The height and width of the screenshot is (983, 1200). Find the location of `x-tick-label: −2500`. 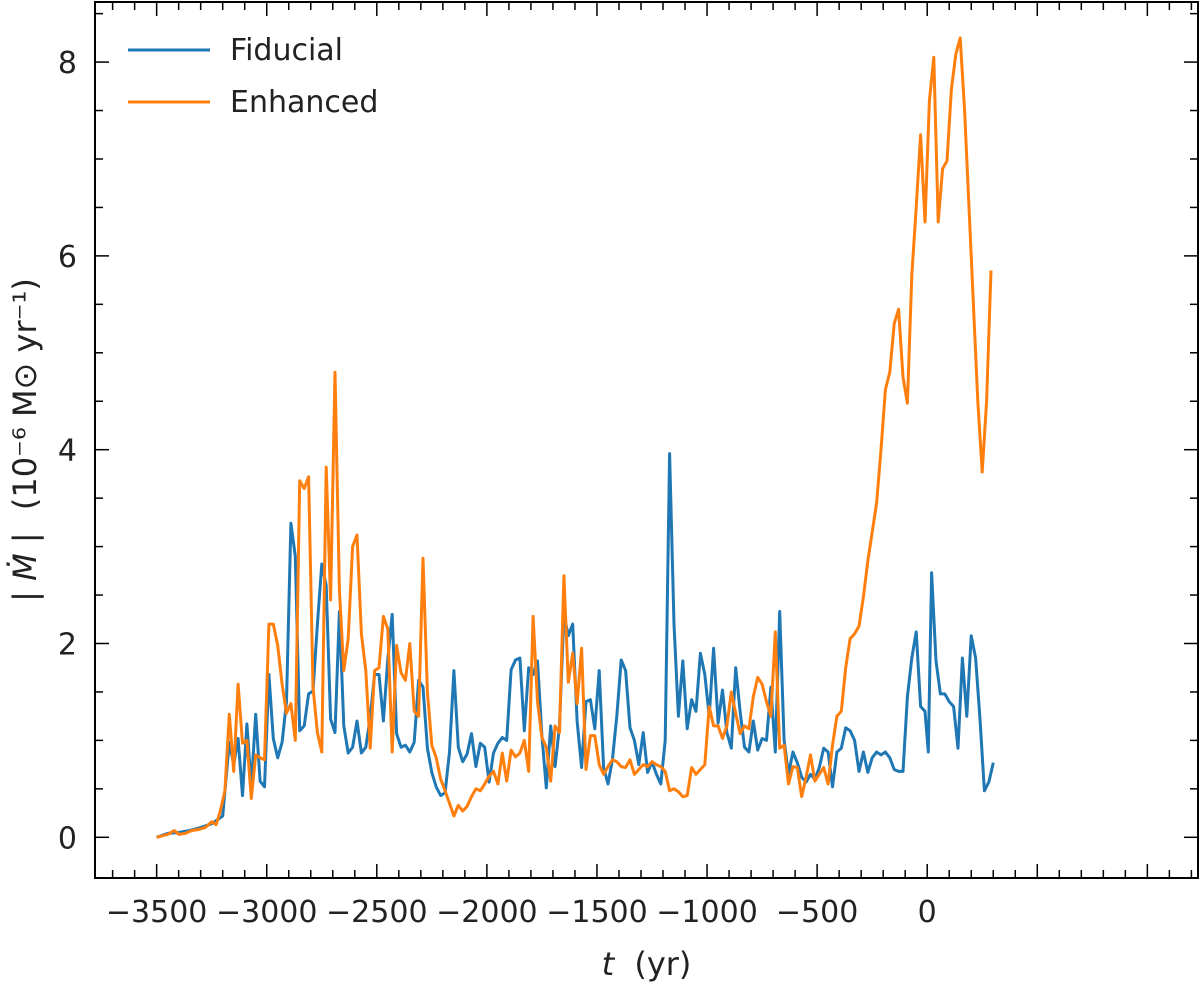

x-tick-label: −2500 is located at coordinates (376, 912).